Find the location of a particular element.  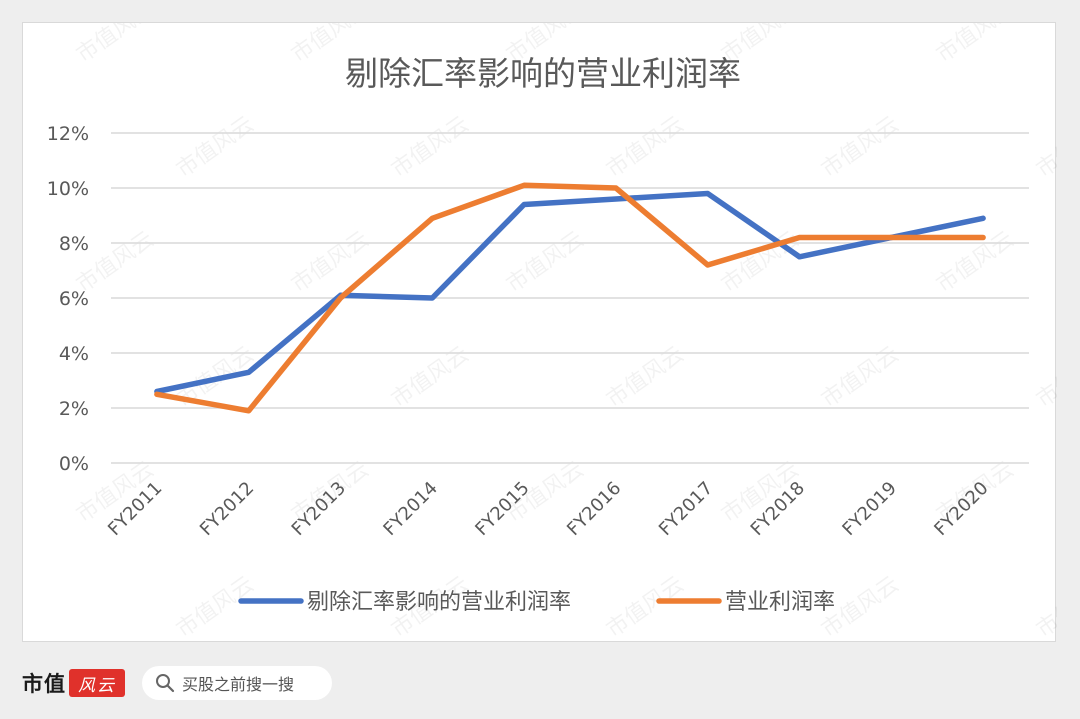

brand: 市值 风云 is located at coordinates (73, 683).